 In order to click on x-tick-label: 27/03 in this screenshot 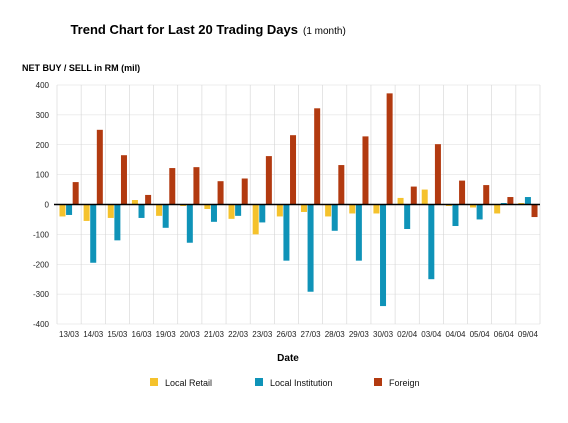, I will do `click(311, 334)`.